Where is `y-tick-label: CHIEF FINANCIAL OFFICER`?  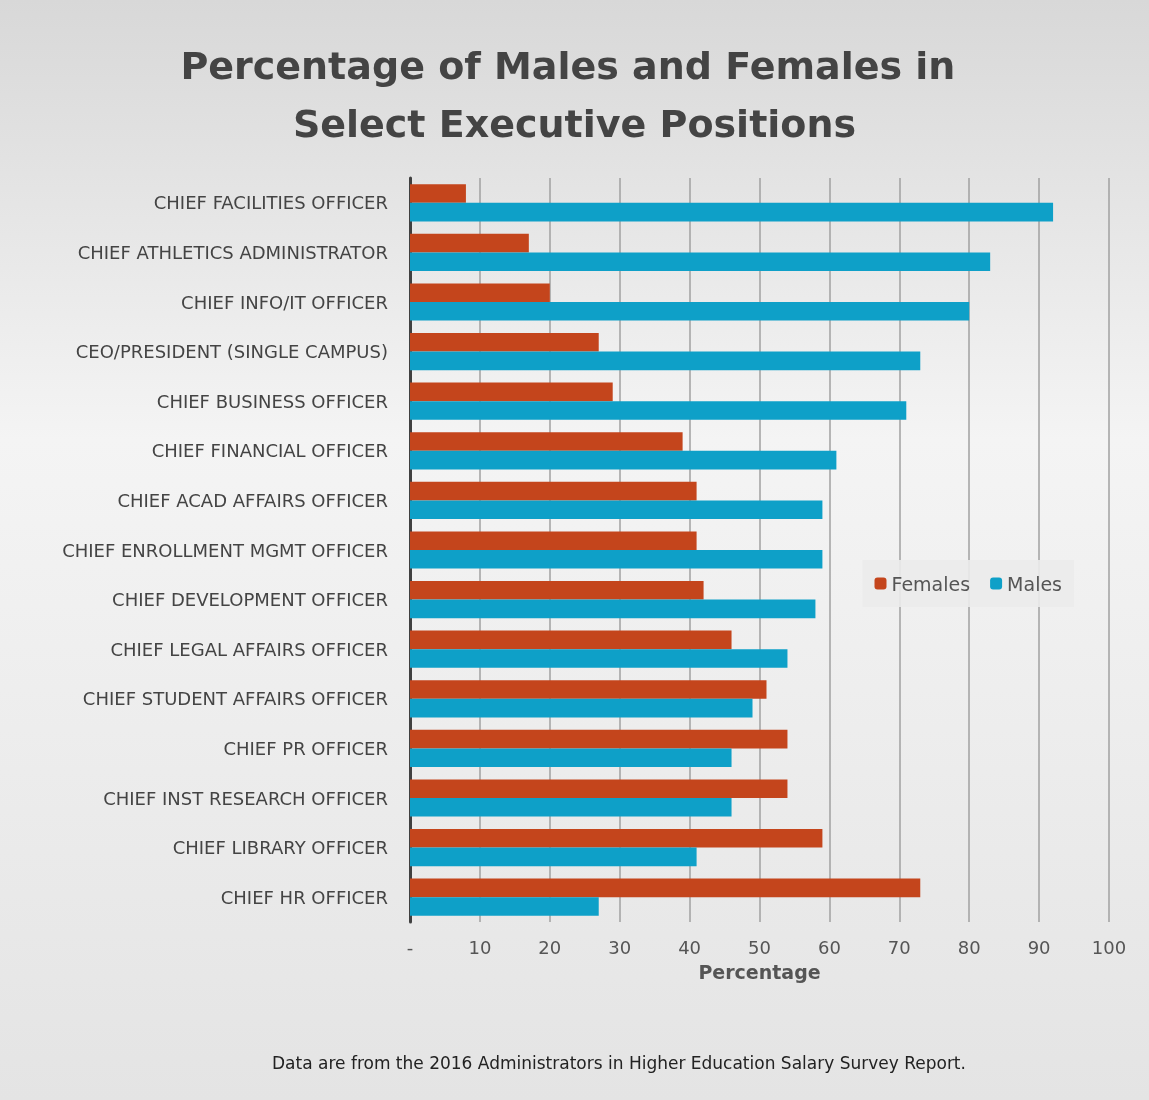 y-tick-label: CHIEF FINANCIAL OFFICER is located at coordinates (269, 451).